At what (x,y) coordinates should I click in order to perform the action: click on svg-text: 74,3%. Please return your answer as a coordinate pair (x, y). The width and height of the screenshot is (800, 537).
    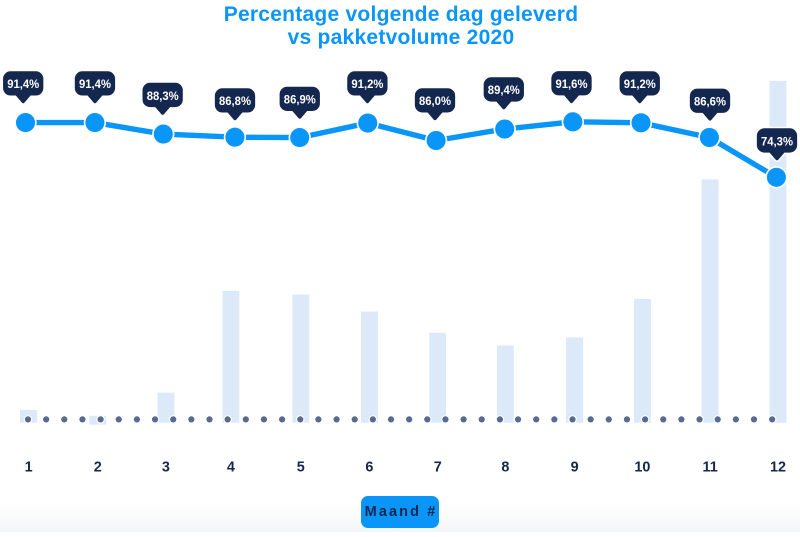
    Looking at the image, I should click on (777, 141).